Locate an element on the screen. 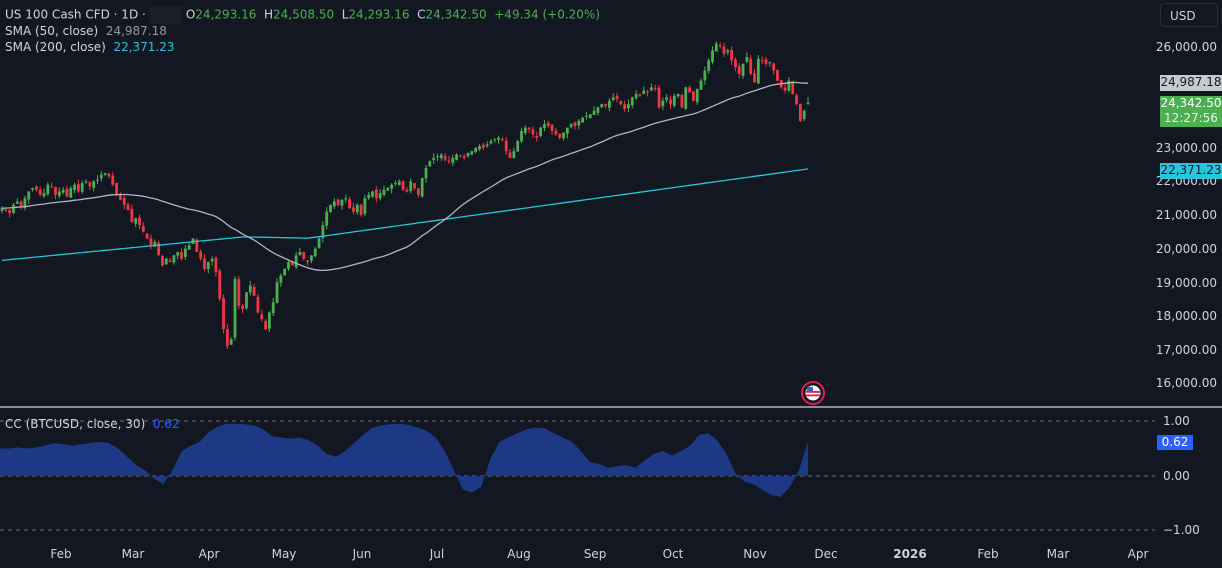  cc-tick: 0.00 is located at coordinates (1176, 476).